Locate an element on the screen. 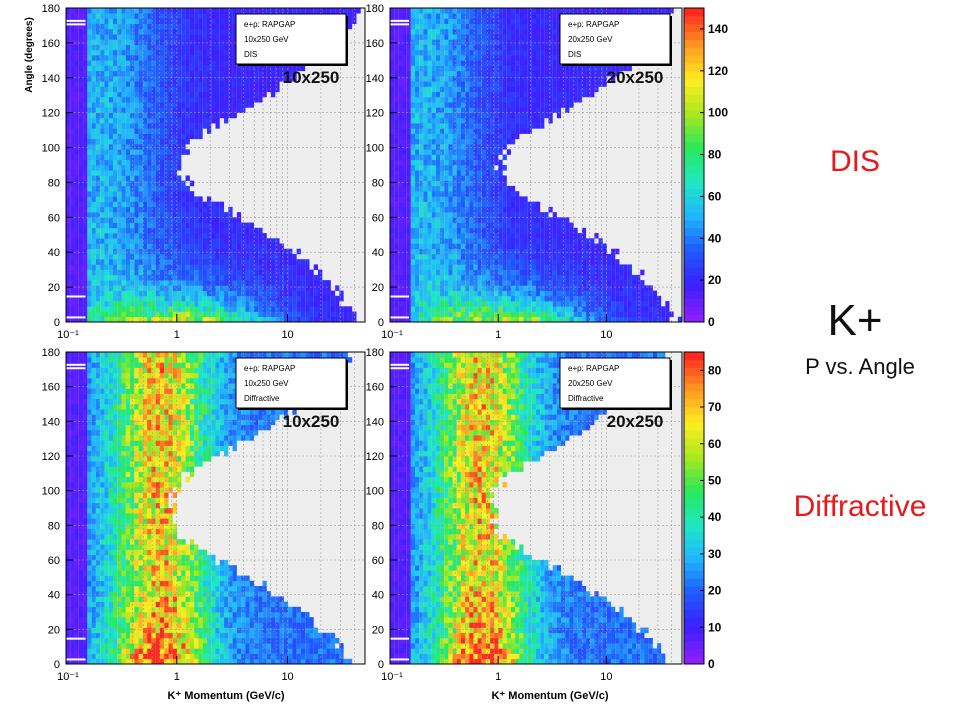 This screenshot has height=720, width=960. y-tick-label: 80 is located at coordinates (54, 183).